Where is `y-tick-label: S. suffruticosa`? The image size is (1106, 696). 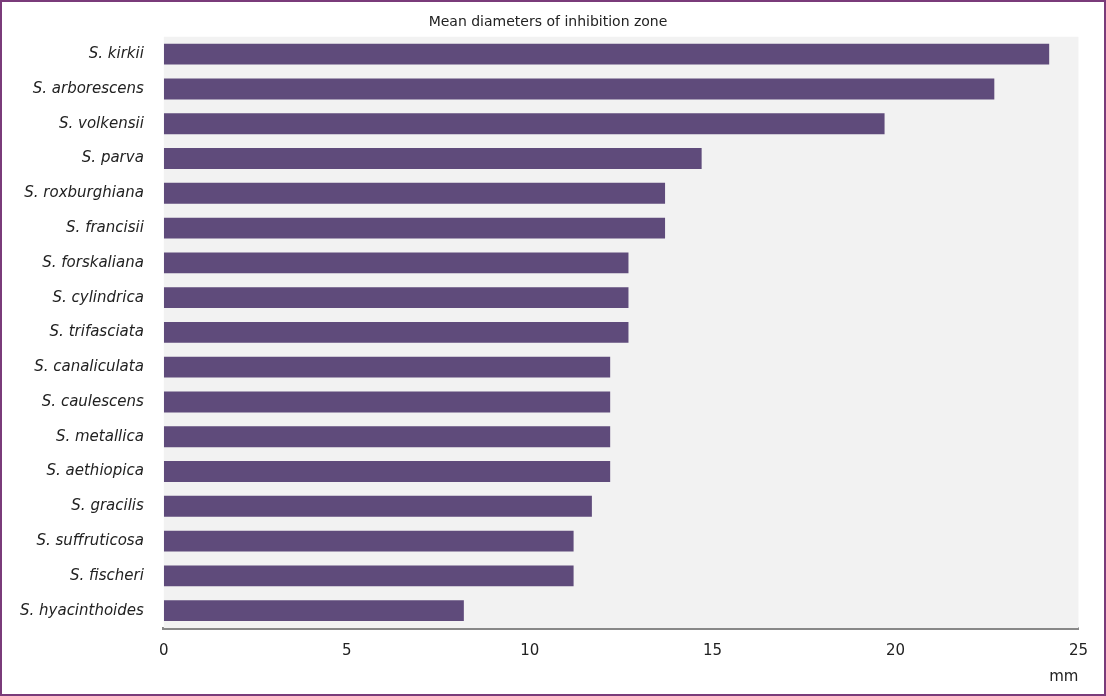
y-tick-label: S. suffruticosa is located at coordinates (90, 539).